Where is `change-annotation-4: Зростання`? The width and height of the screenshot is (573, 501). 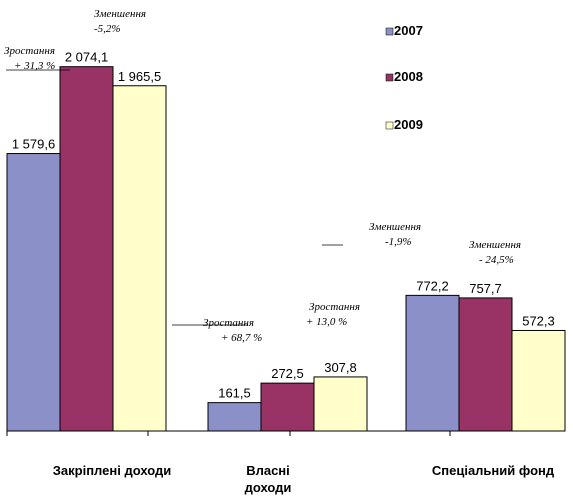 change-annotation-4: Зростання is located at coordinates (334, 307).